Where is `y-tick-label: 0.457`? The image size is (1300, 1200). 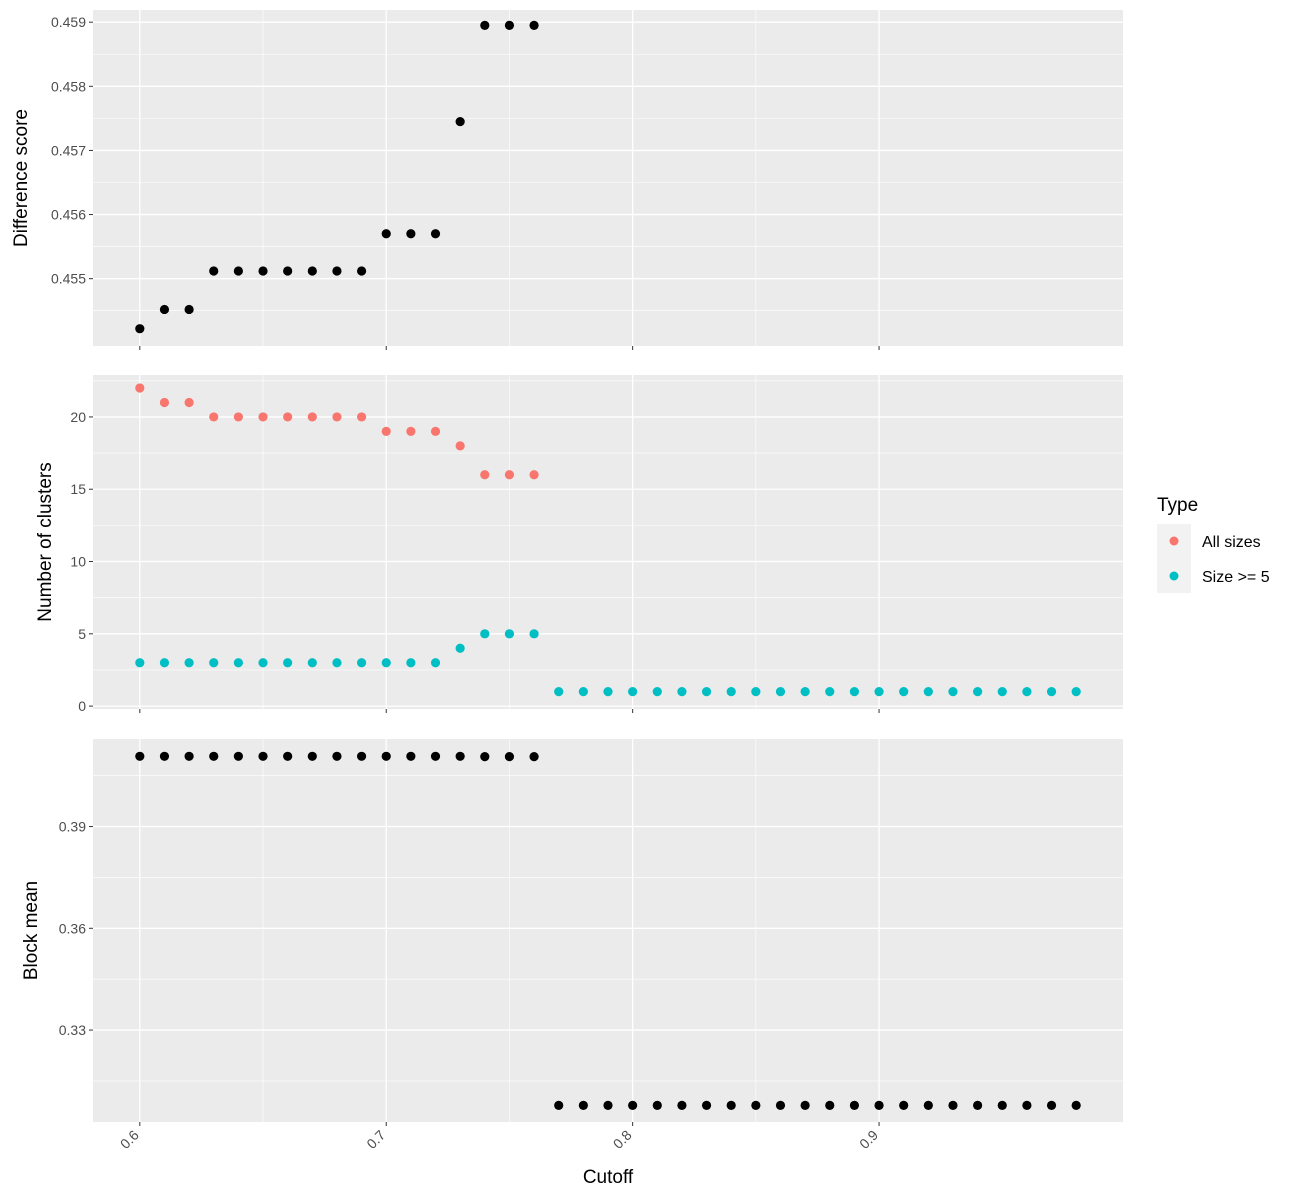
y-tick-label: 0.457 is located at coordinates (68, 150).